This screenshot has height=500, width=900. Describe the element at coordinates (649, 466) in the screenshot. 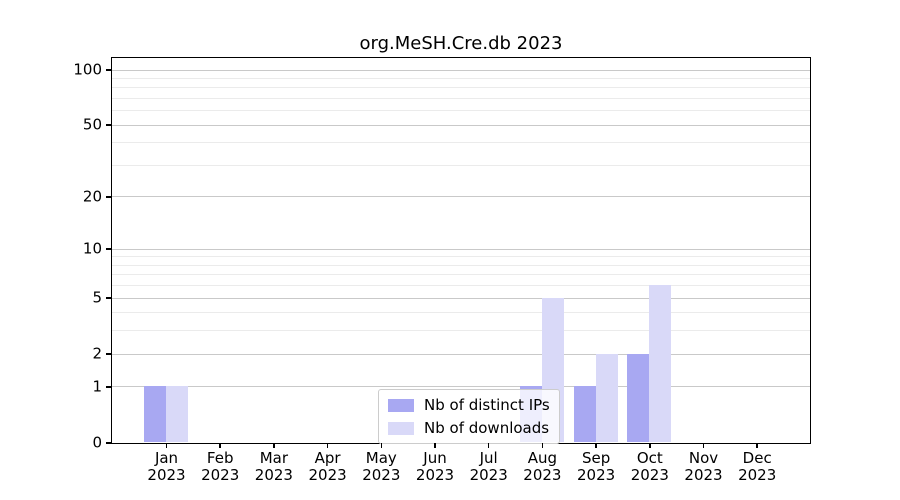

I see `x-tick-label: Oct 2023` at that location.